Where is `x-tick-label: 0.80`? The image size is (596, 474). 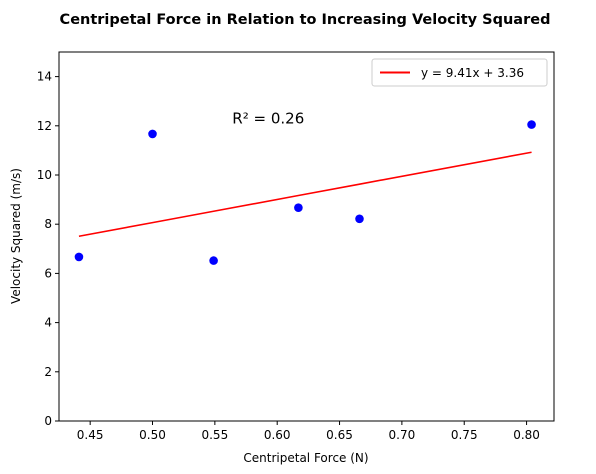 x-tick-label: 0.80 is located at coordinates (526, 435).